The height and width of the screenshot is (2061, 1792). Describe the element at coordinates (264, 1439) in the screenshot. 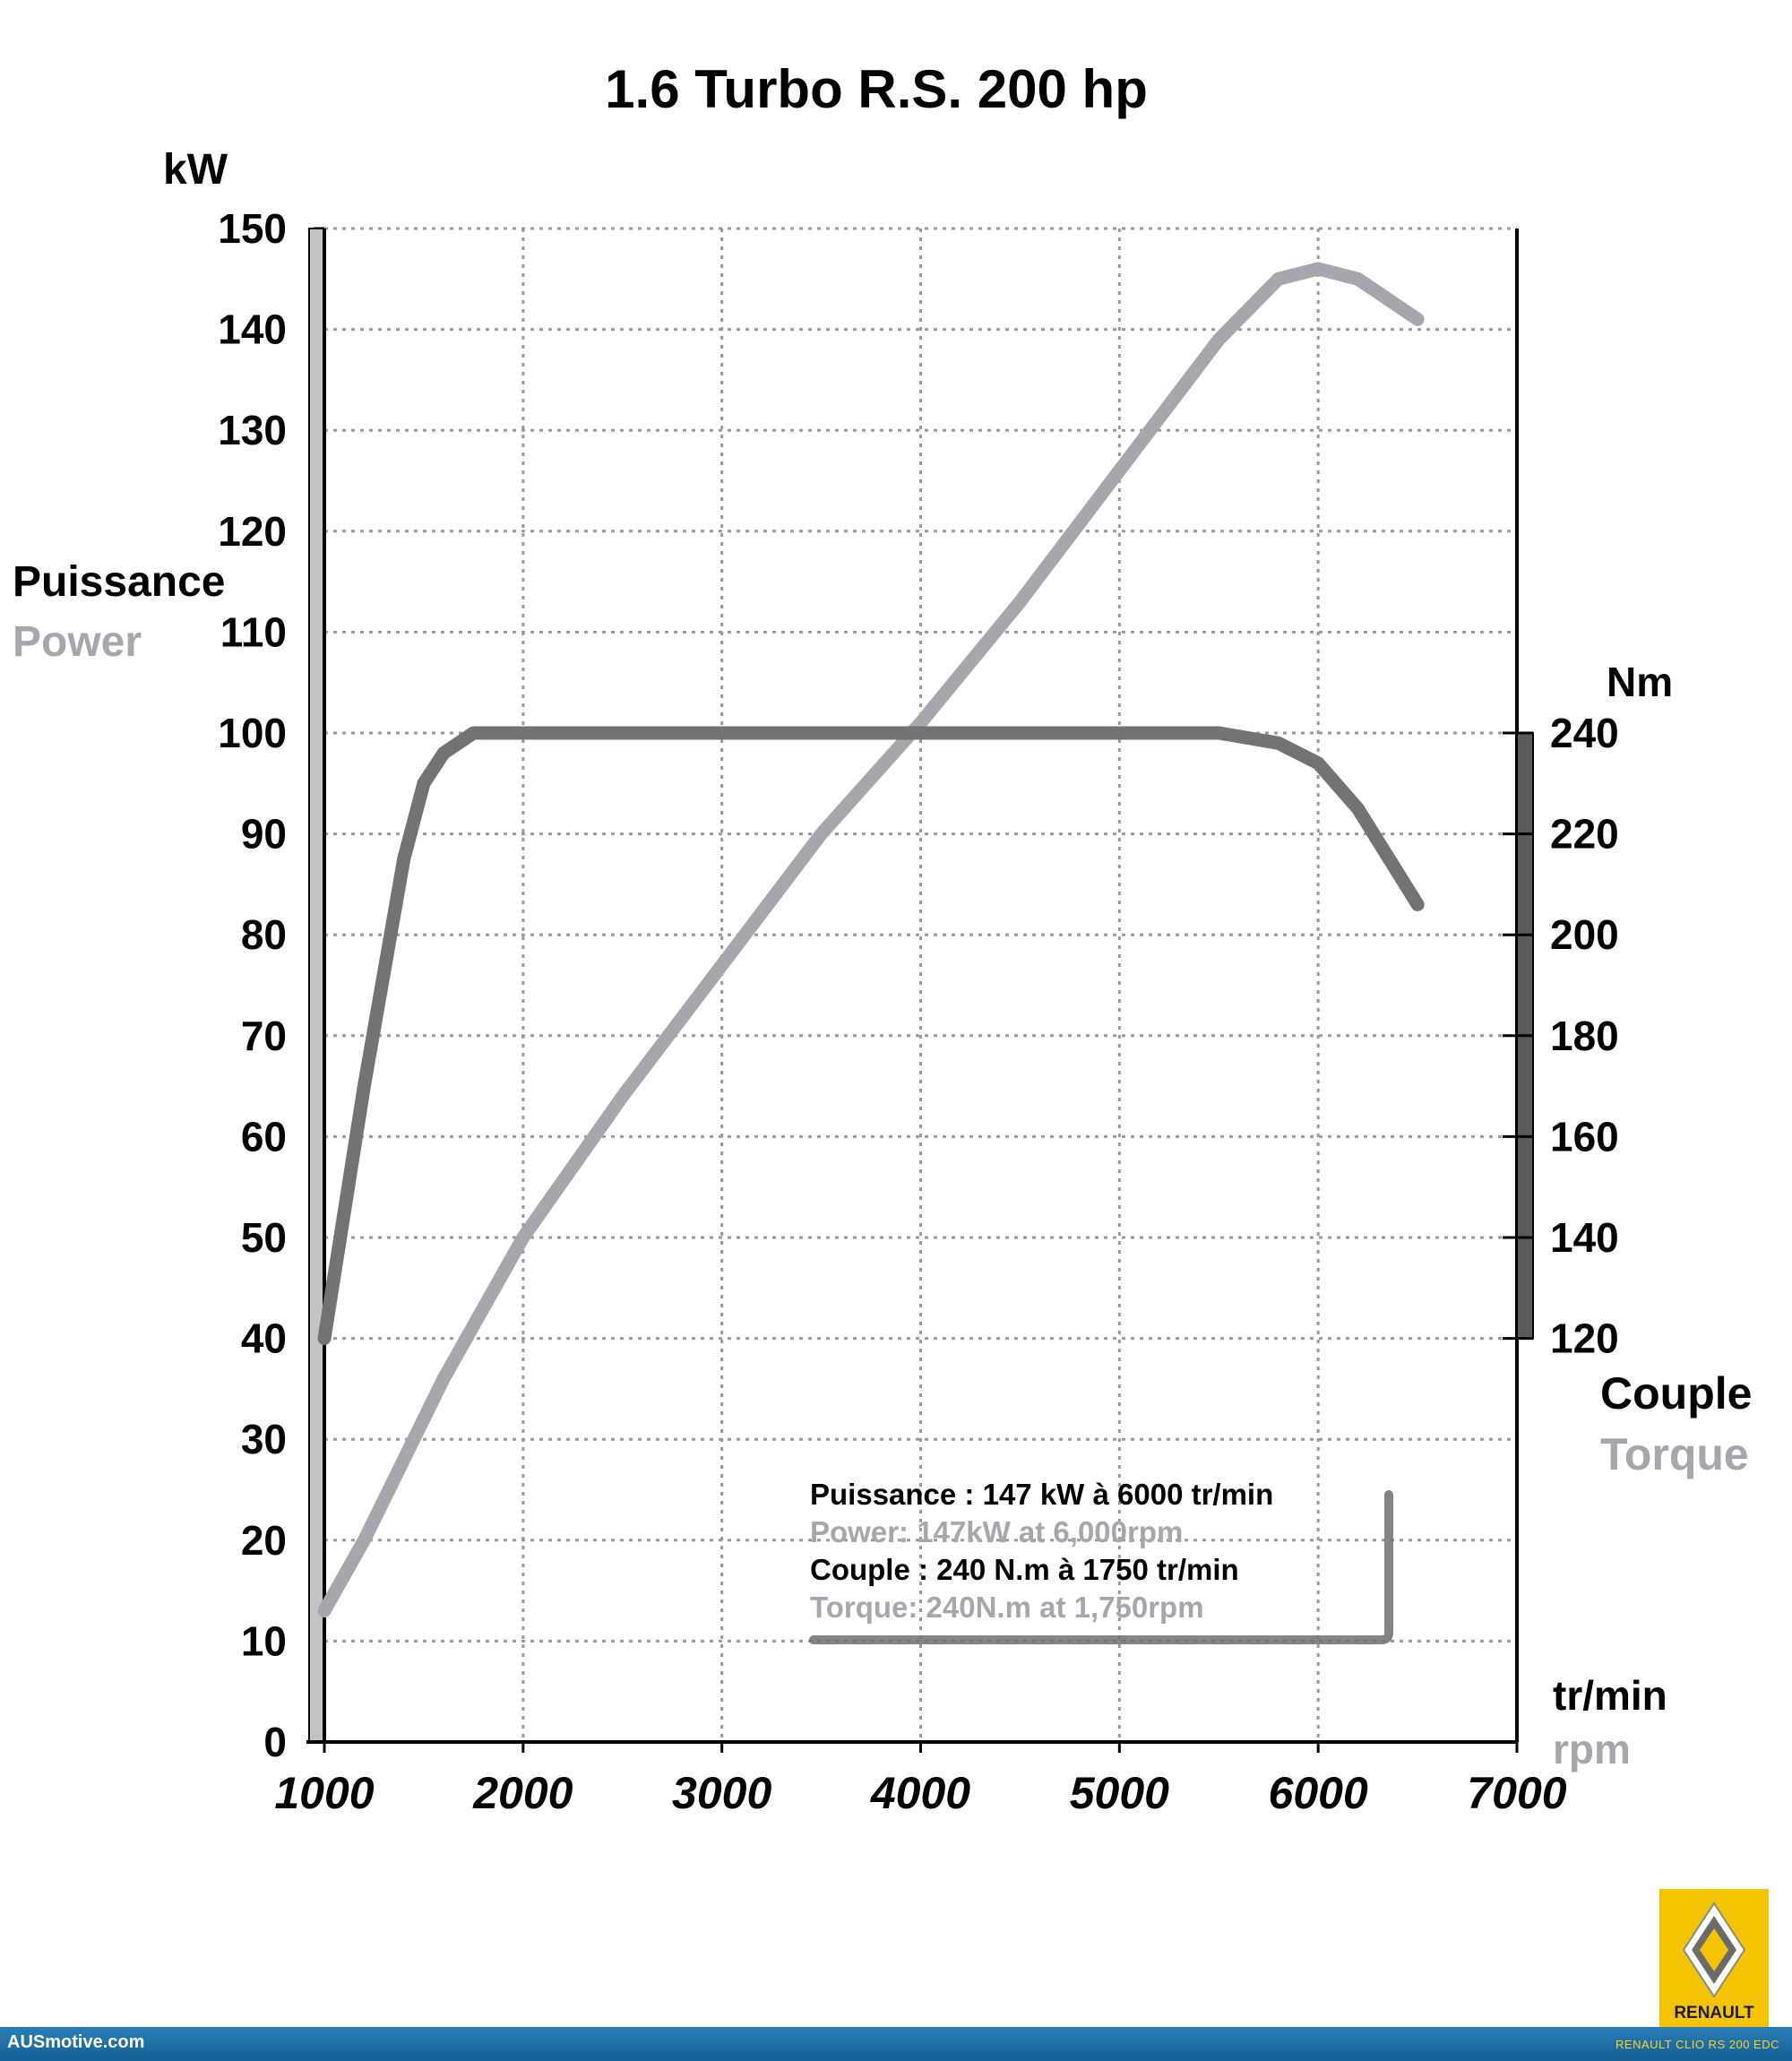

I see `tick-label-left: 30` at that location.